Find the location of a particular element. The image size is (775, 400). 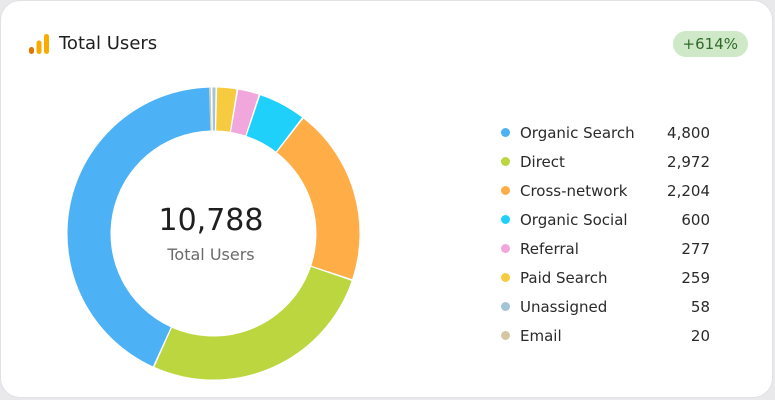

legend-label: Cross-network is located at coordinates (574, 190).